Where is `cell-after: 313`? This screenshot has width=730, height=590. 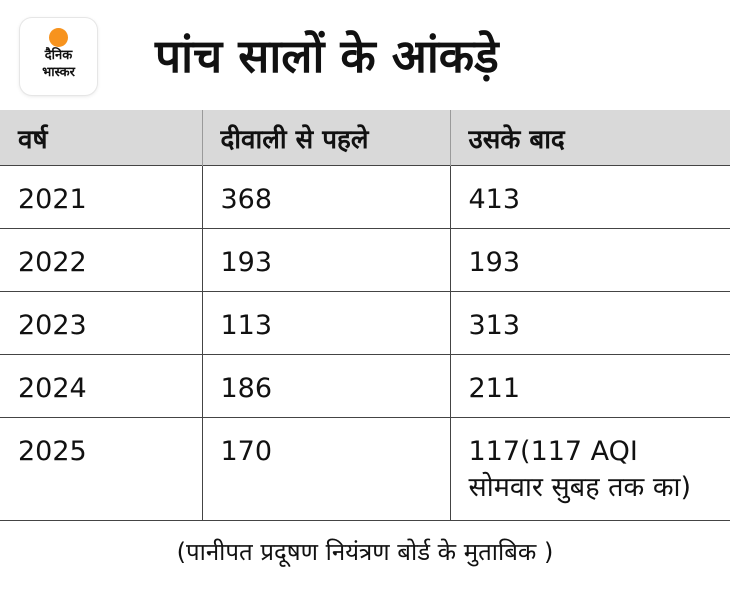 cell-after: 313 is located at coordinates (589, 323).